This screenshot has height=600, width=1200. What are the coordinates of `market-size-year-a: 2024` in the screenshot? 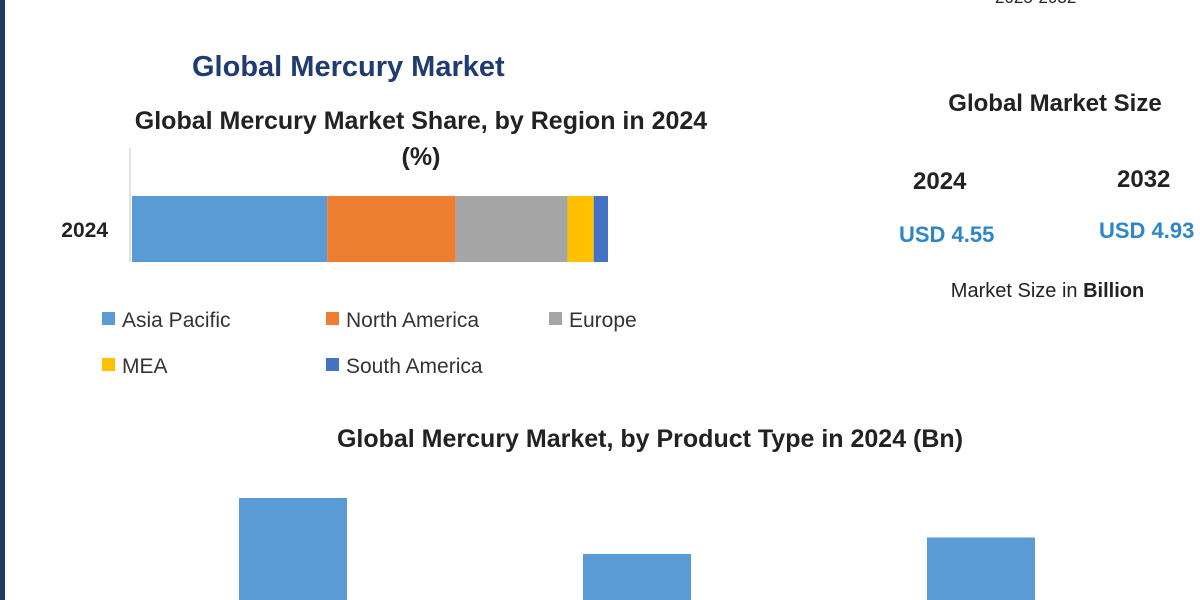 It's located at (940, 181).